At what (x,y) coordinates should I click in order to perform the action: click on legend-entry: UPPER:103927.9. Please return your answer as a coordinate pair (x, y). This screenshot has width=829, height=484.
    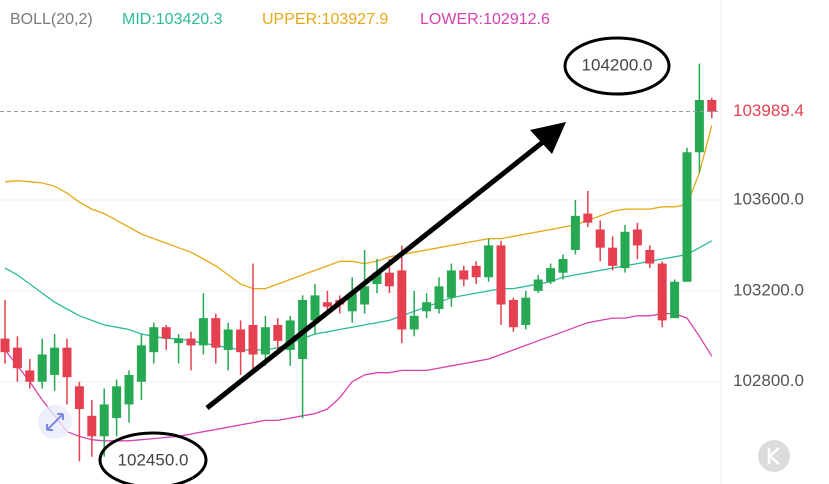
    Looking at the image, I should click on (325, 19).